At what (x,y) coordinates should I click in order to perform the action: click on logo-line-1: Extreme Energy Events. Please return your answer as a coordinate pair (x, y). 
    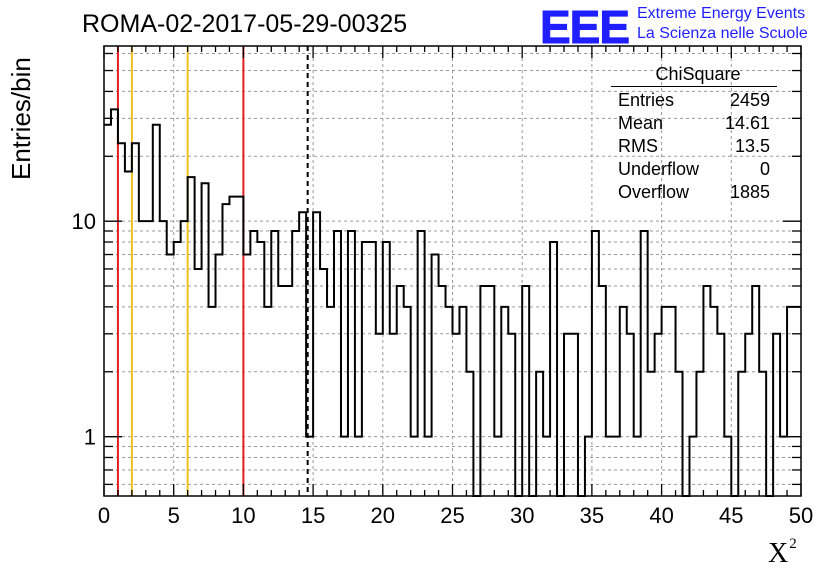
    Looking at the image, I should click on (721, 13).